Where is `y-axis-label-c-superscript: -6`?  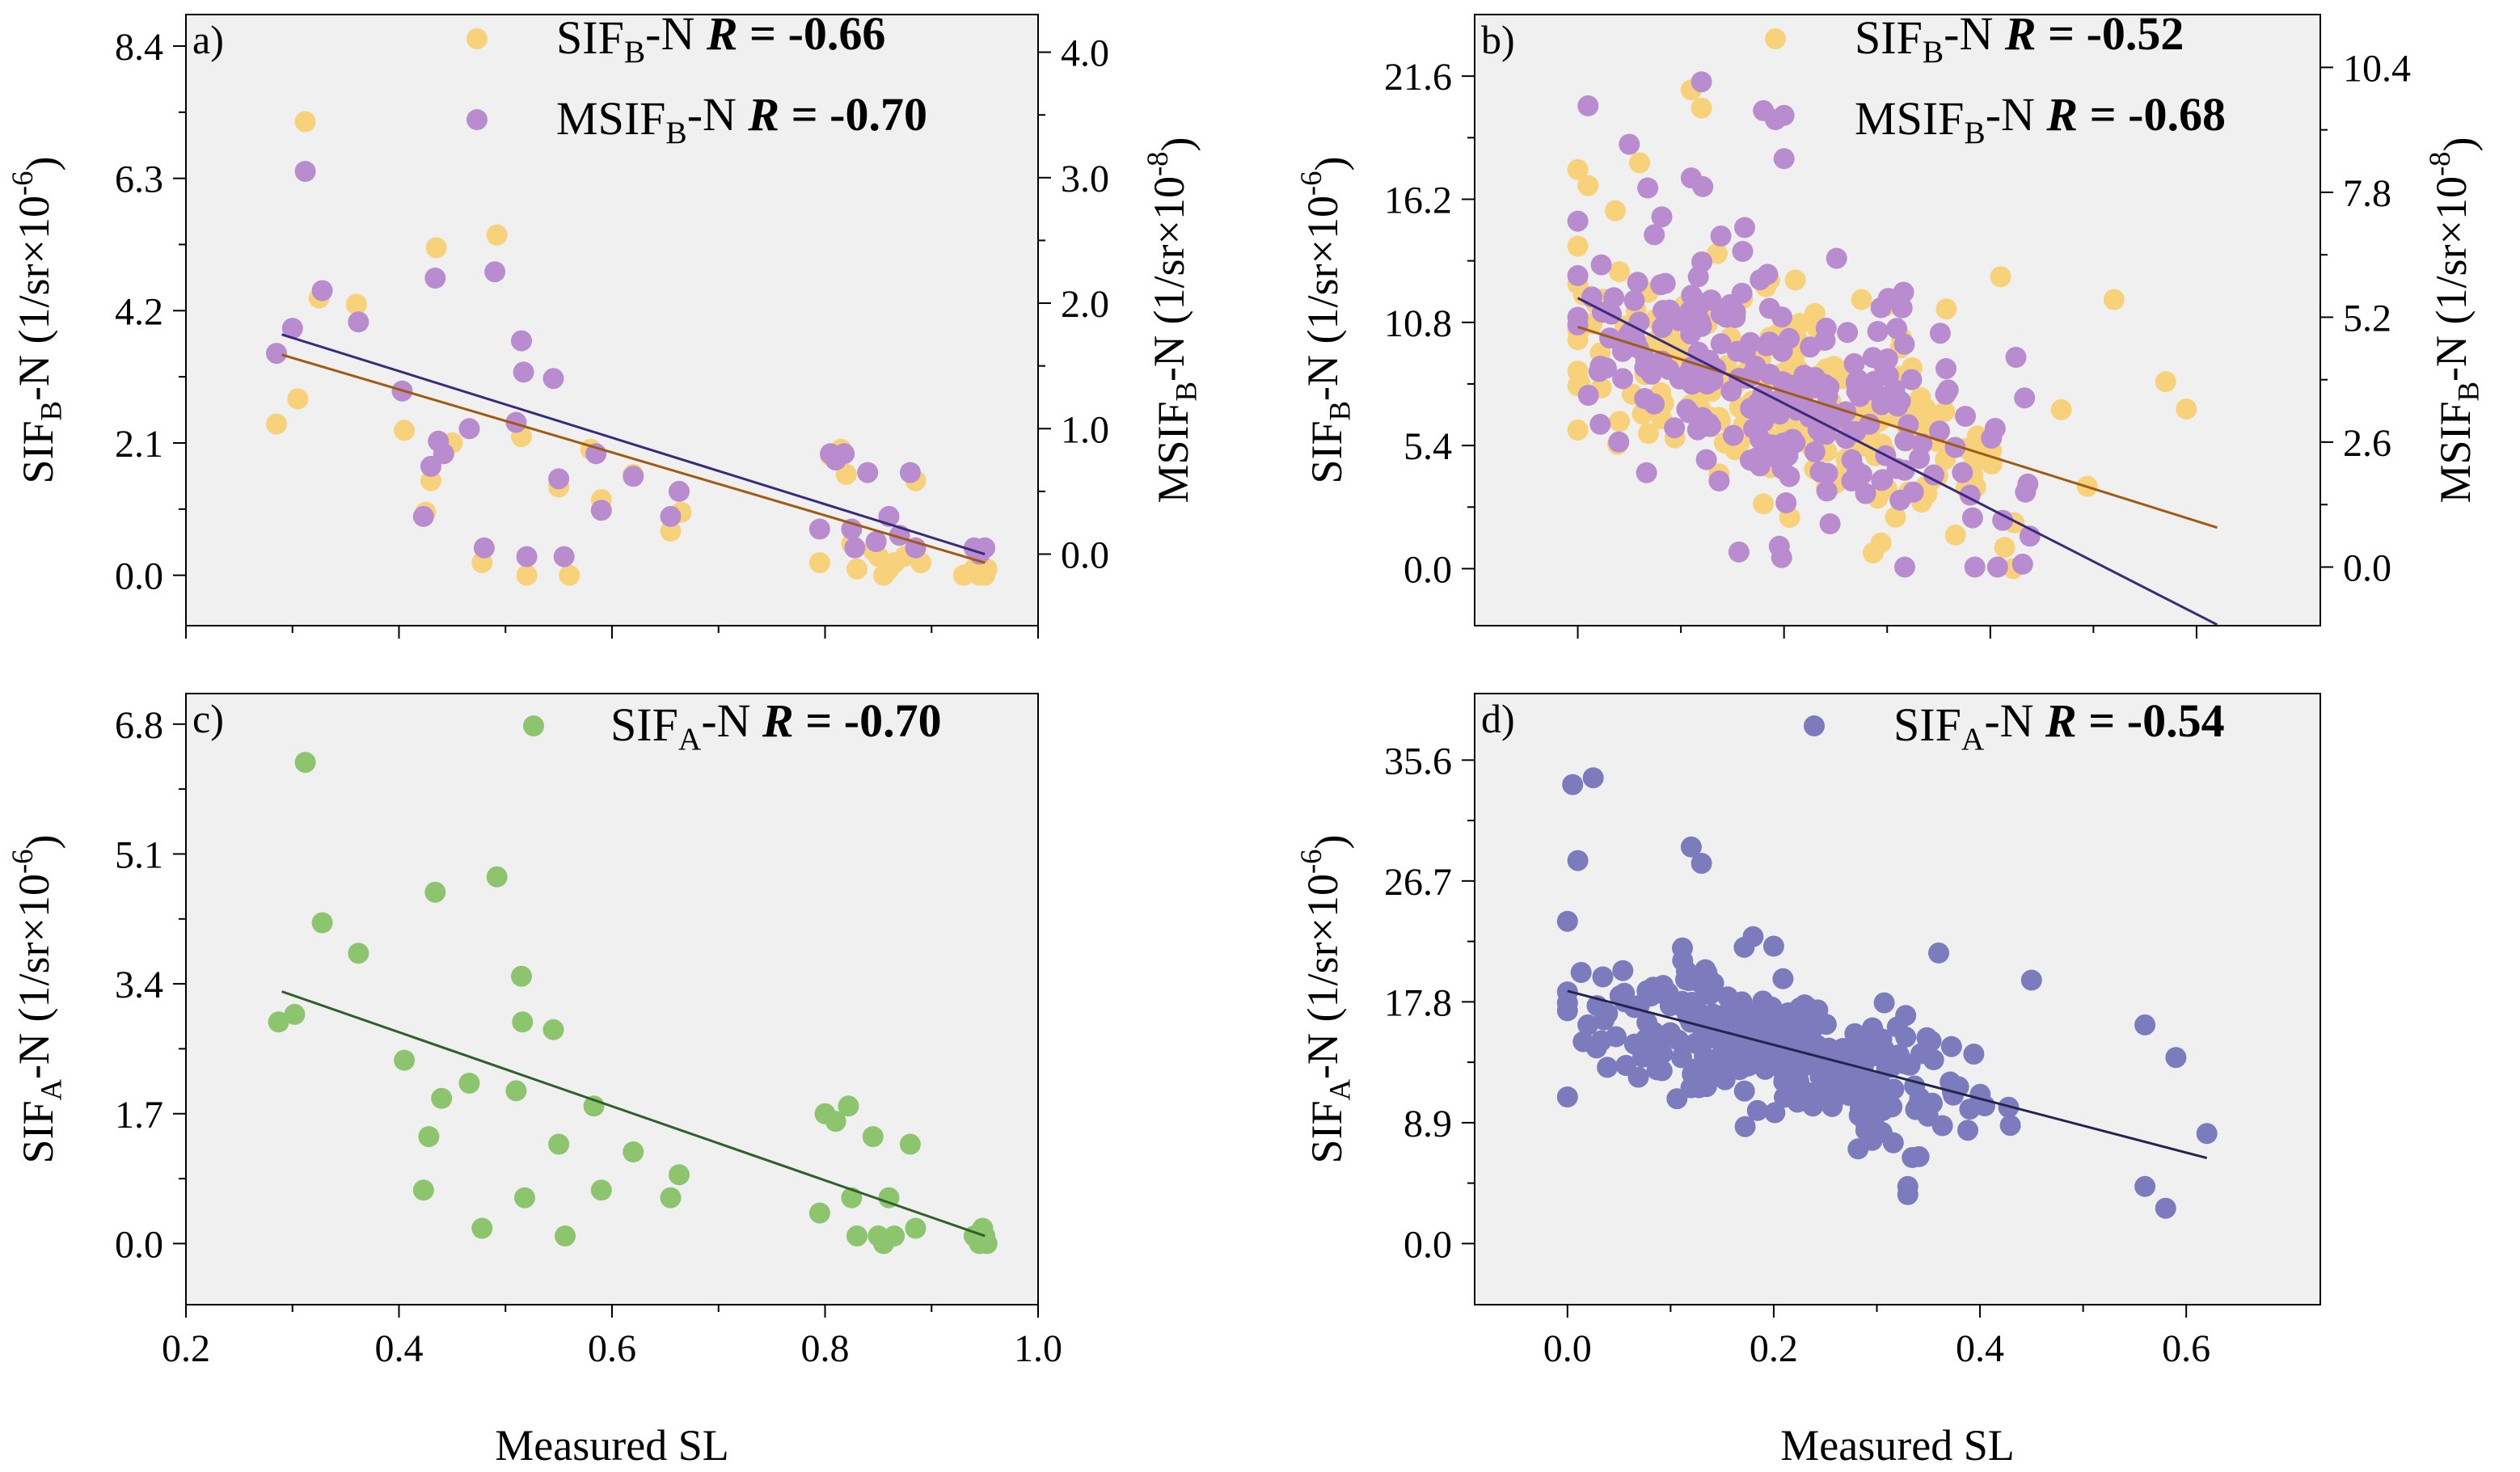 y-axis-label-c-superscript: -6 is located at coordinates (22, 861).